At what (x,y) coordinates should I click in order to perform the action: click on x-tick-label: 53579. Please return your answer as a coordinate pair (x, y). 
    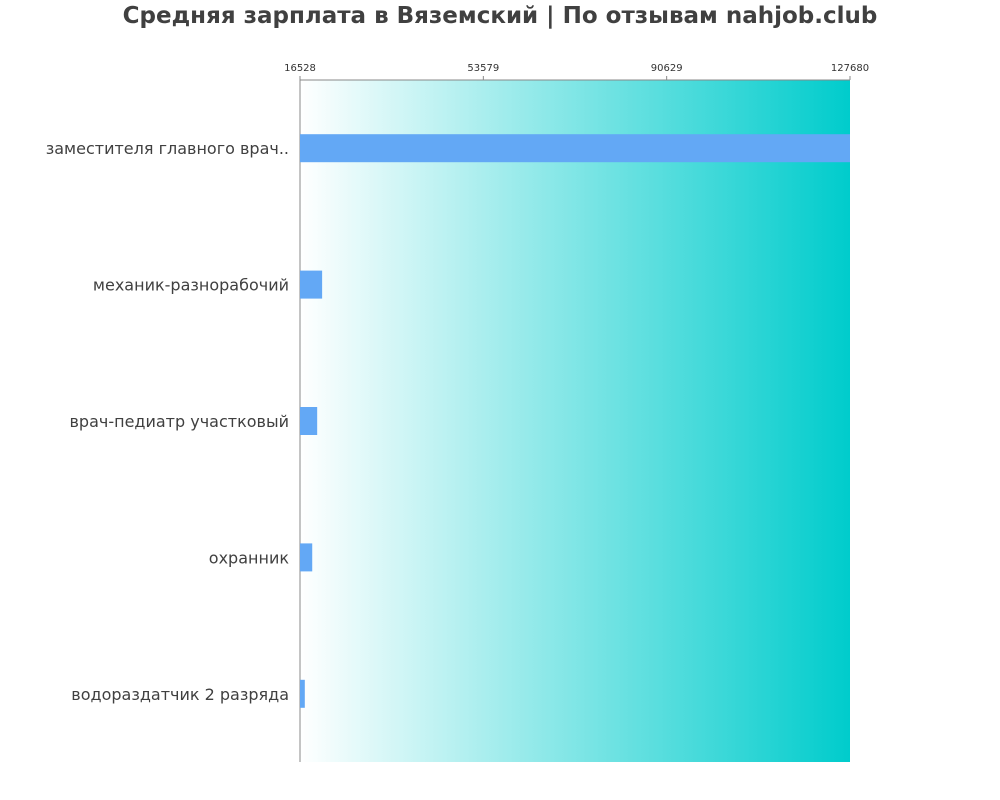
    Looking at the image, I should click on (483, 68).